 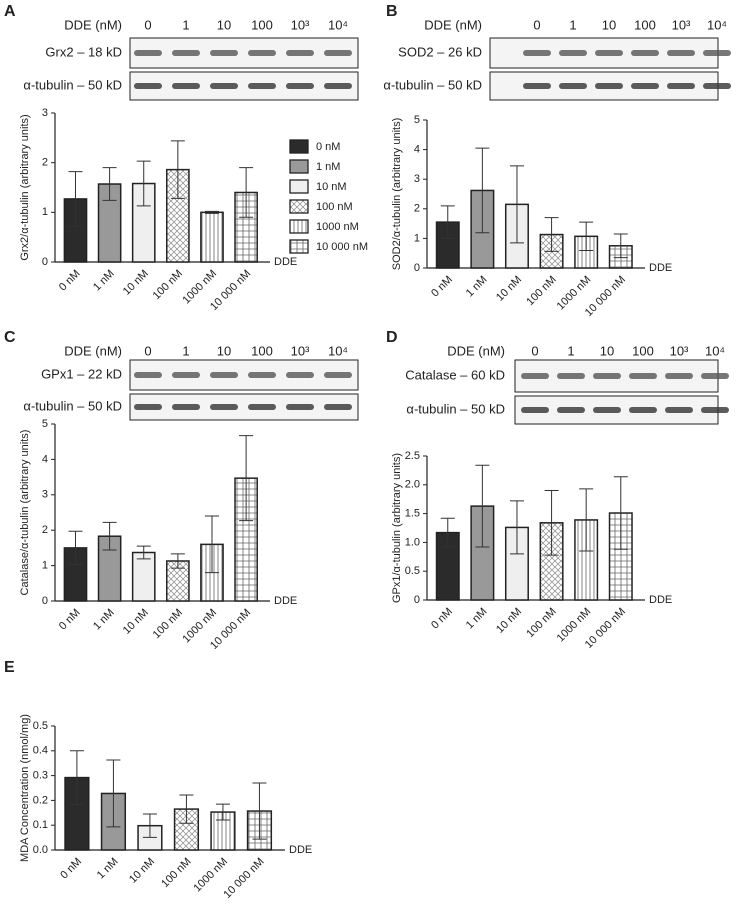 What do you see at coordinates (412, 571) in the screenshot?
I see `y-tick-label: 0.5` at bounding box center [412, 571].